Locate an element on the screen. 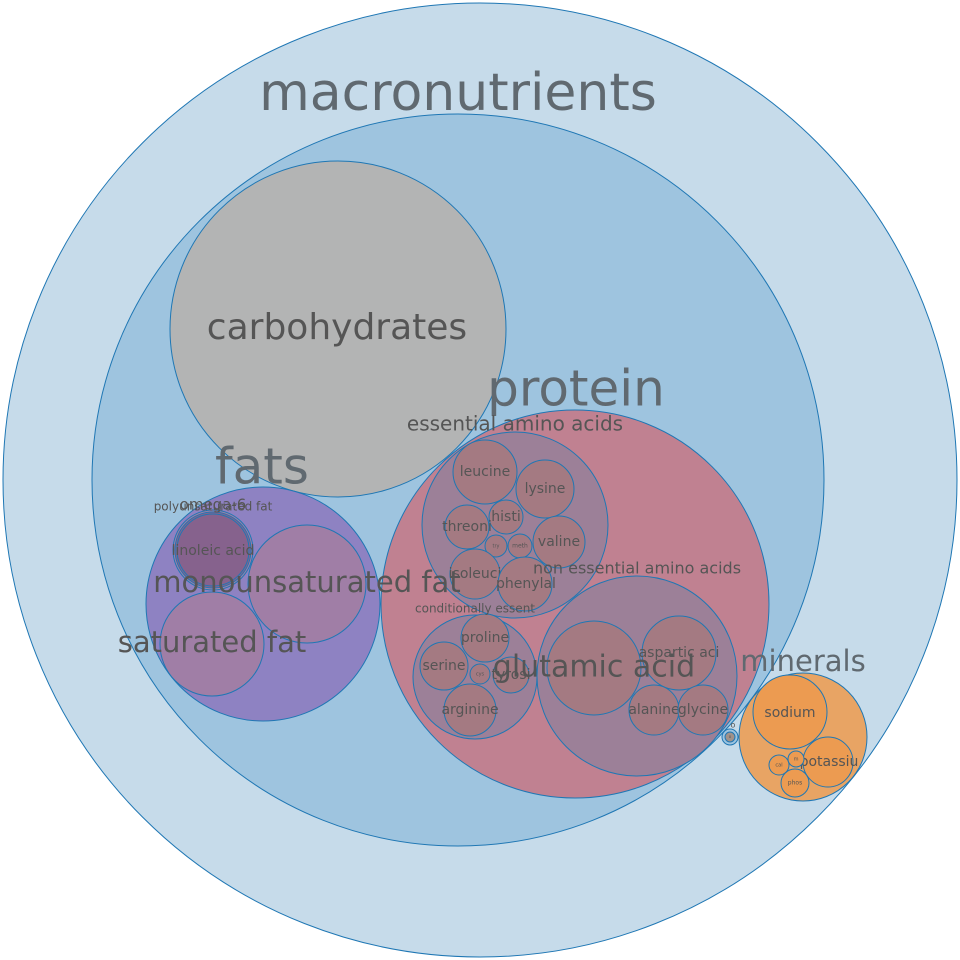  proline-label: proline is located at coordinates (485, 638).